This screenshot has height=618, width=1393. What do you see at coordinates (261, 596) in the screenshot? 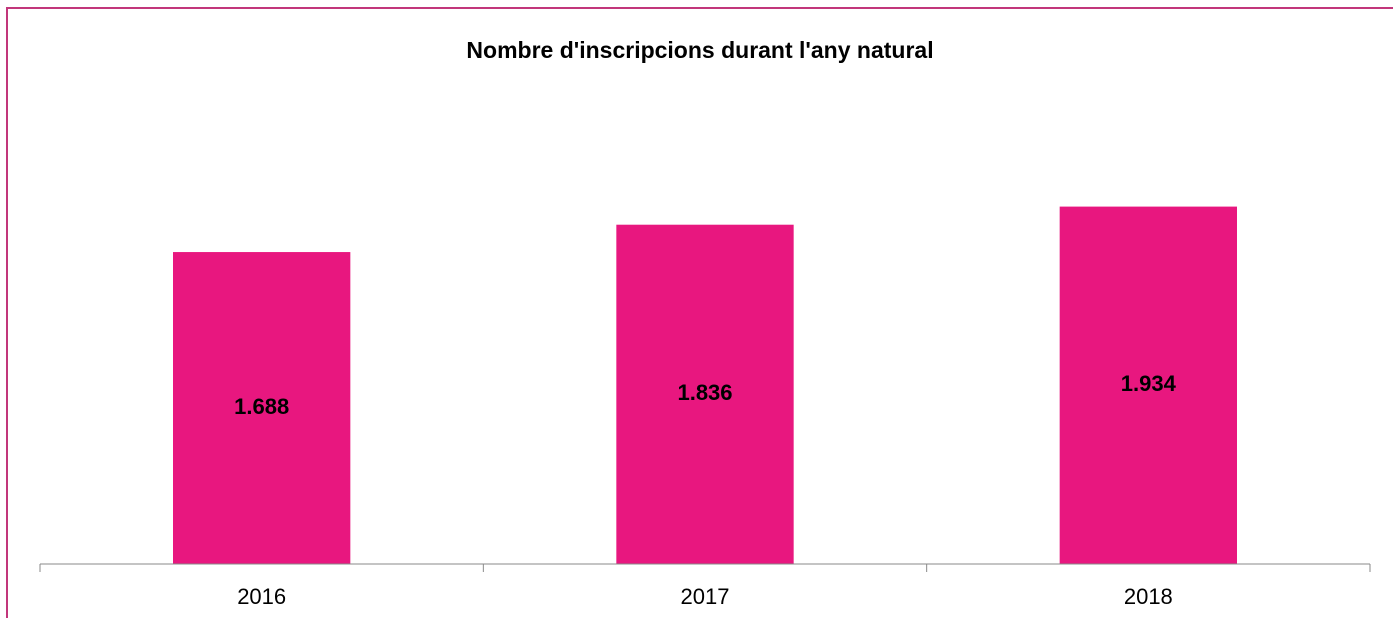
I see `x-tick-label: 2016` at bounding box center [261, 596].